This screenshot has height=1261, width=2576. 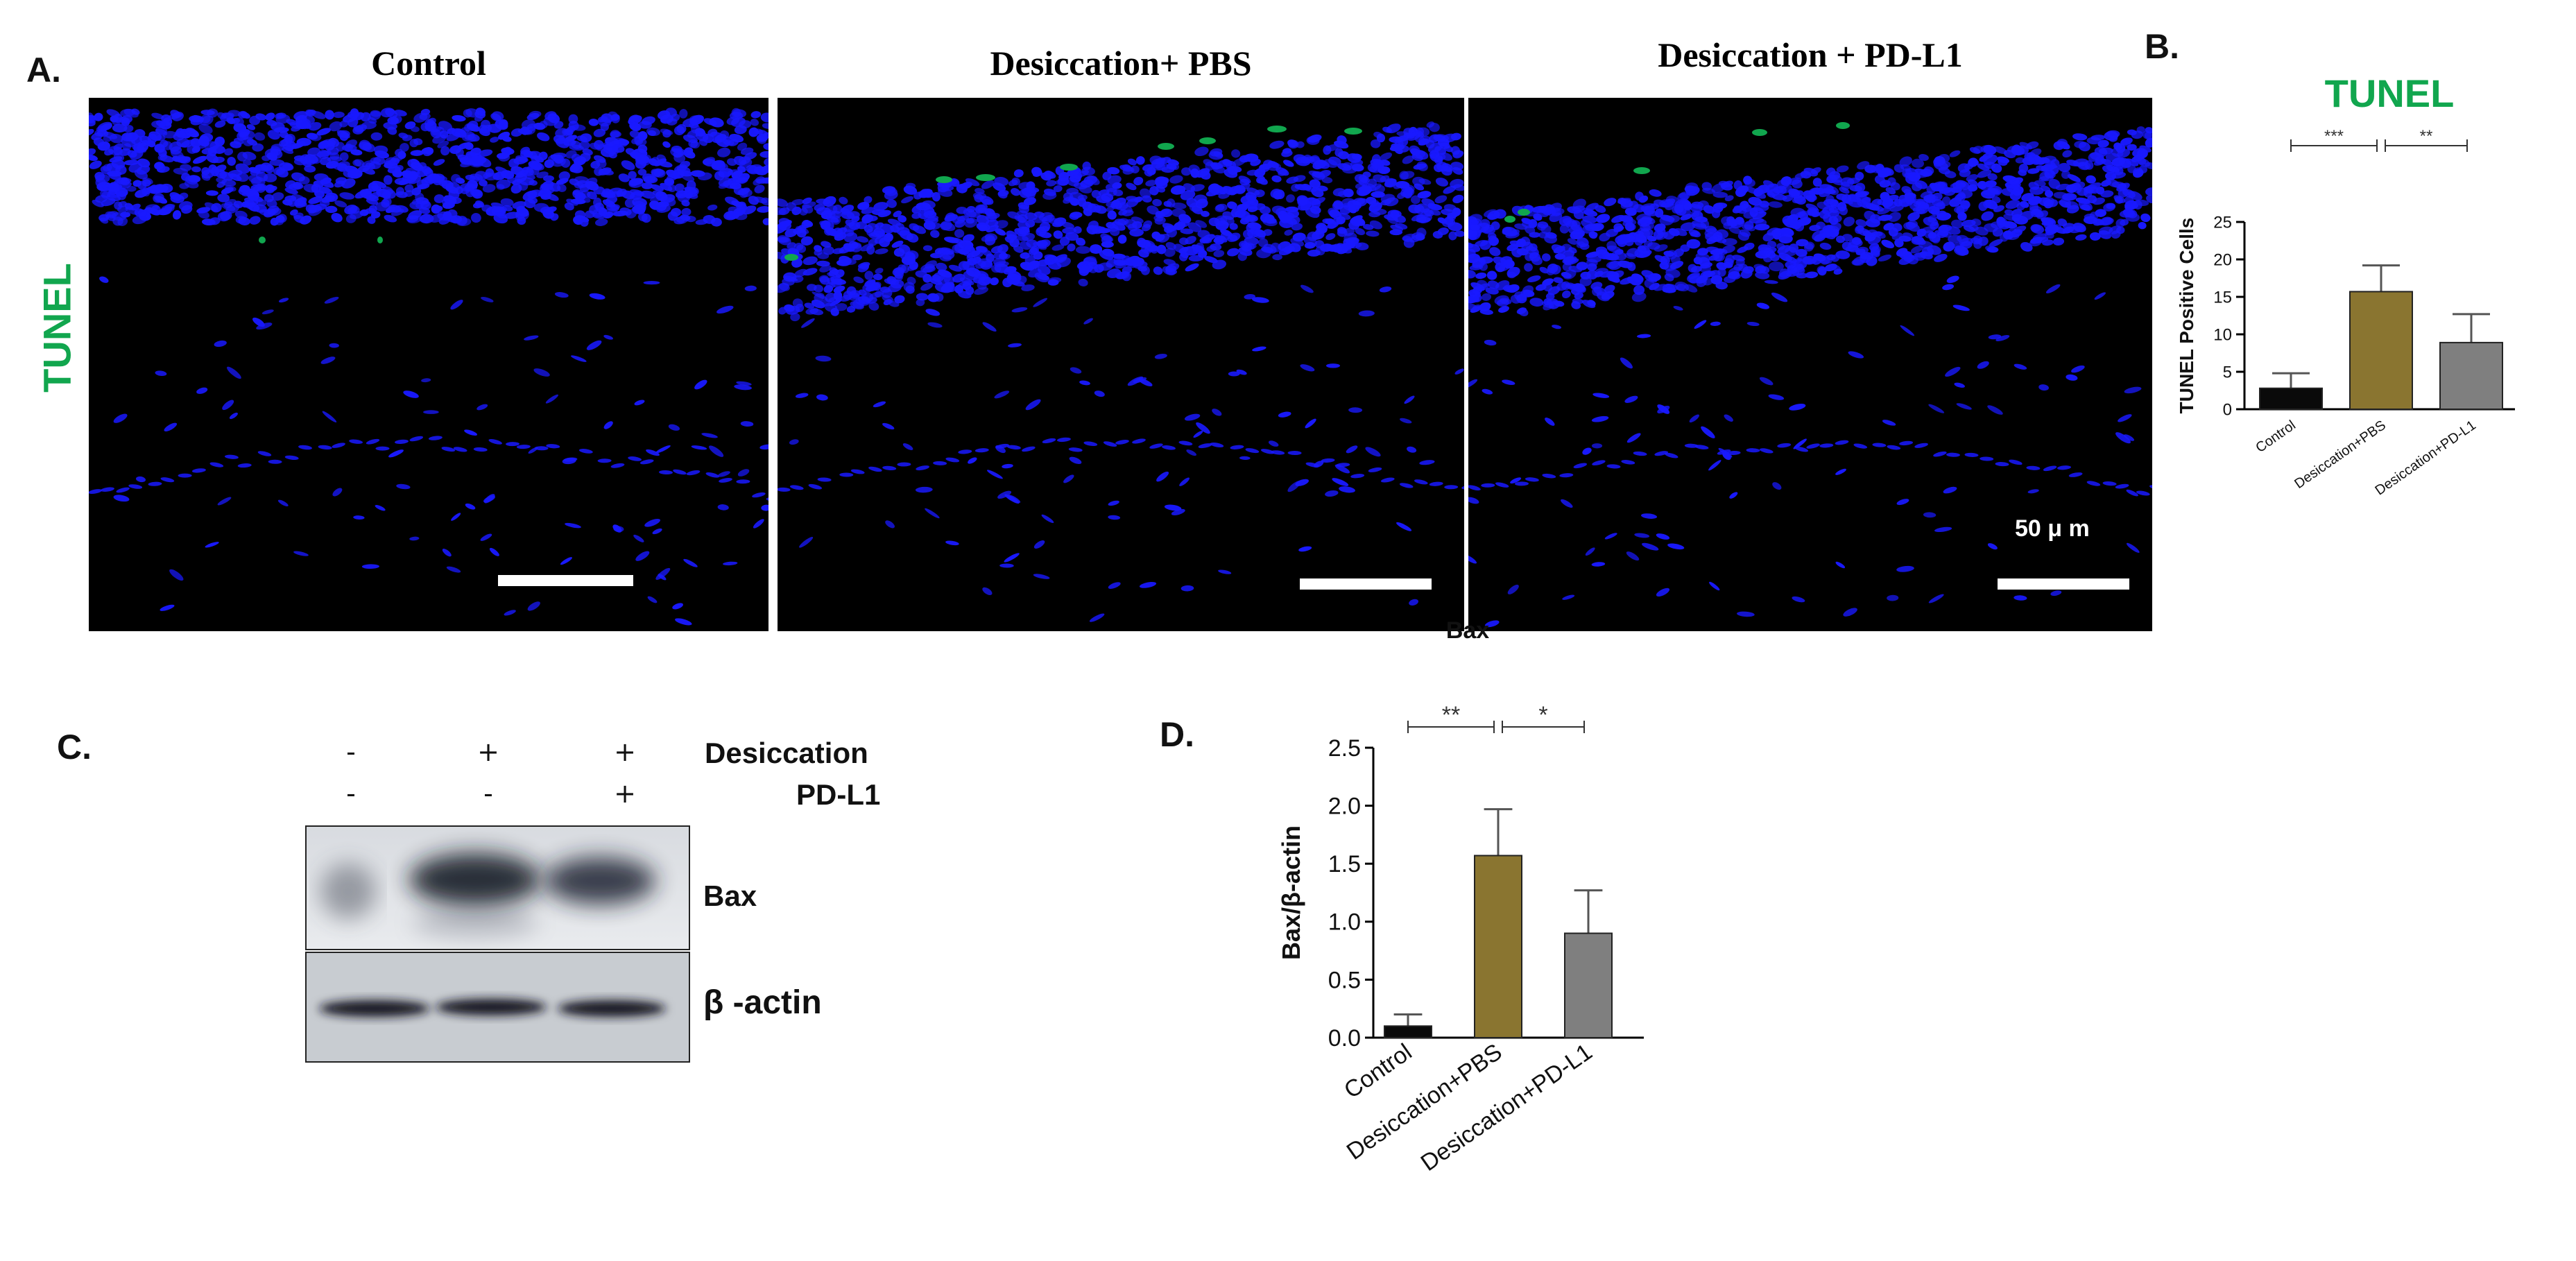 What do you see at coordinates (1291, 893) in the screenshot?
I see `y-axis-label: Bax/β-actin` at bounding box center [1291, 893].